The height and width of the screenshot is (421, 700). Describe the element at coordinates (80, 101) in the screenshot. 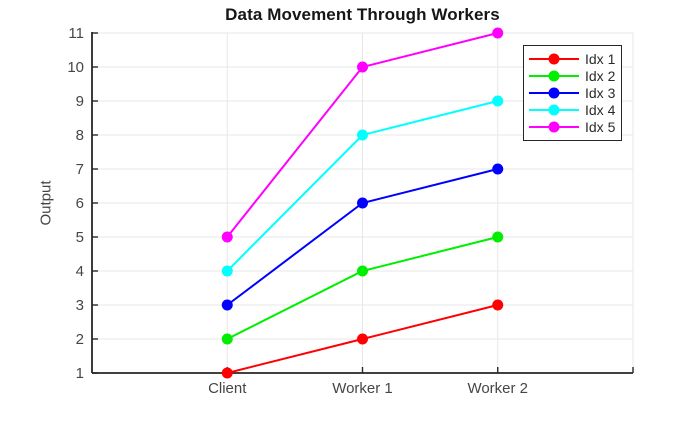

I see `y-tick-label: 9` at that location.